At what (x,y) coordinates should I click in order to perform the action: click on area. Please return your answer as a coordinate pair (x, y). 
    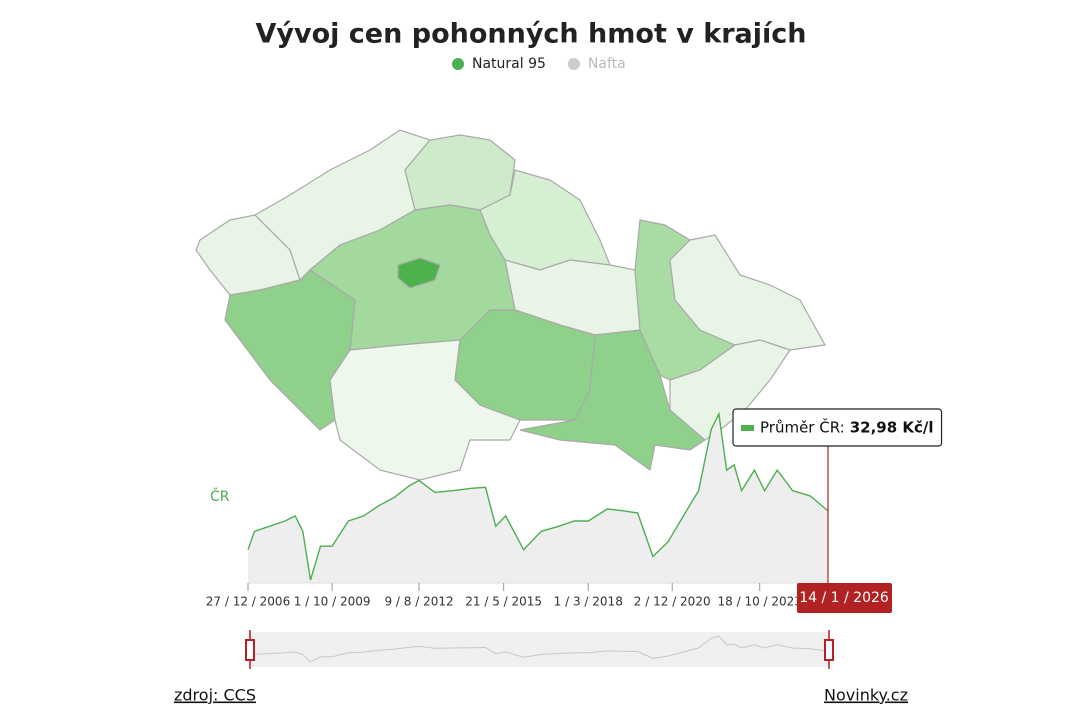
    Looking at the image, I should click on (538, 498).